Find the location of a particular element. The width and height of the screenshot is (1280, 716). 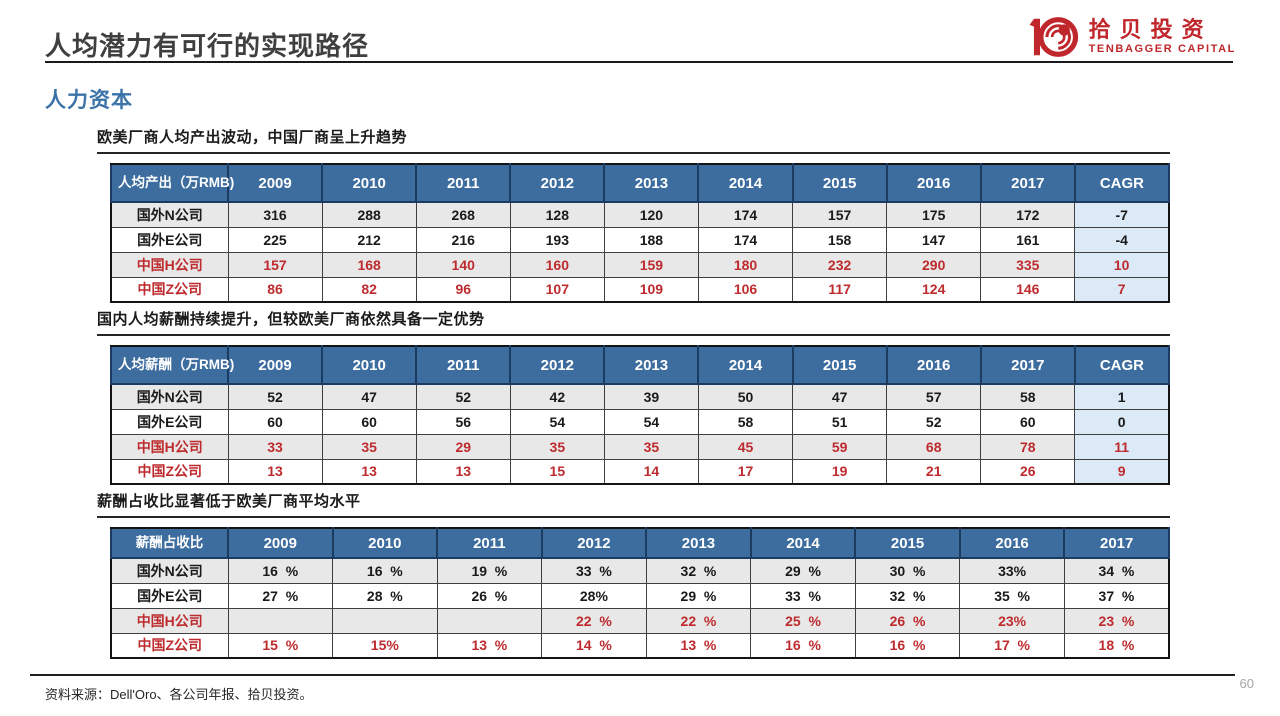

value-cell: 146 is located at coordinates (1028, 289).